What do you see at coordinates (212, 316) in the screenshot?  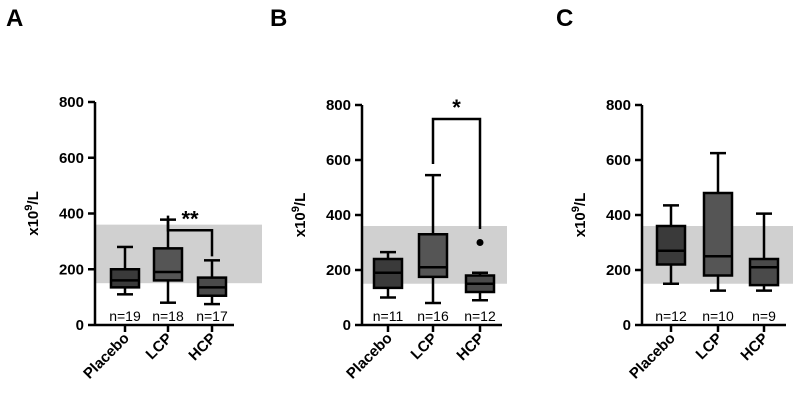 I see `n-label: n=17` at bounding box center [212, 316].